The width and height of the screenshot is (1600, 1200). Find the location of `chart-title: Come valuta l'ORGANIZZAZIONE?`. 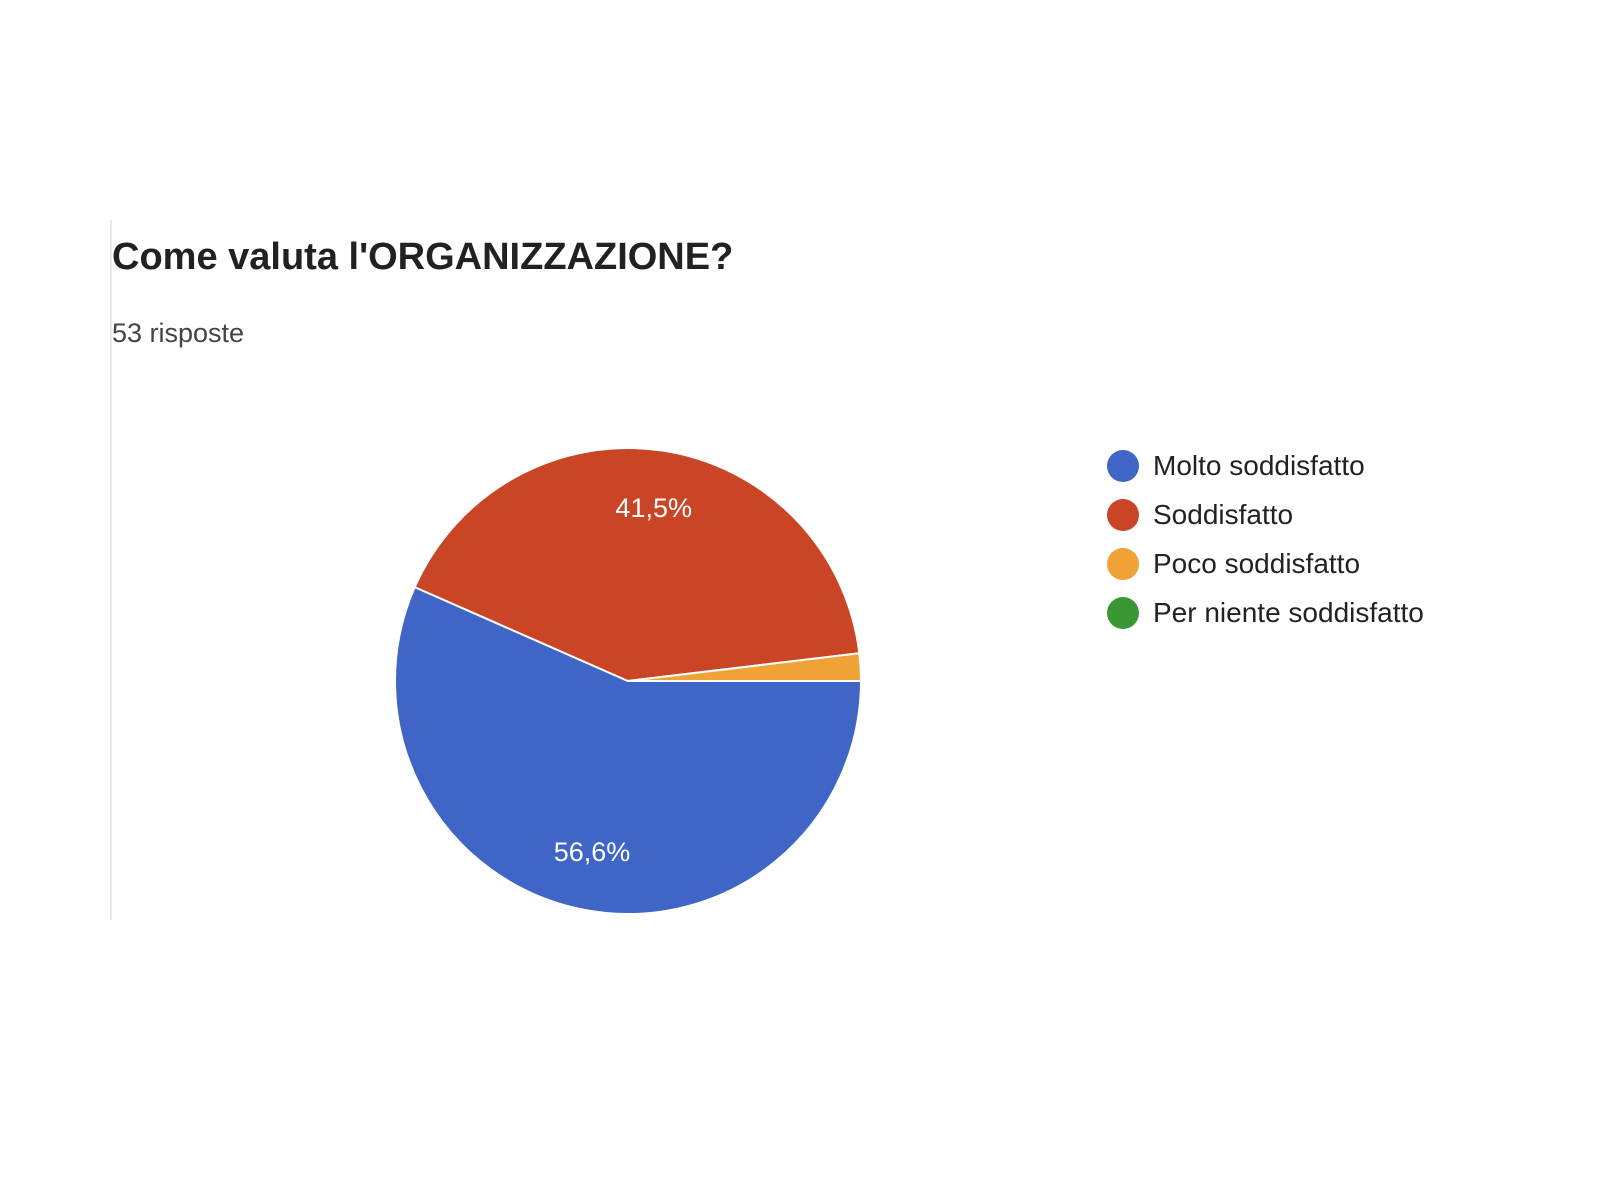

chart-title: Come valuta l'ORGANIZZAZIONE? is located at coordinates (423, 257).